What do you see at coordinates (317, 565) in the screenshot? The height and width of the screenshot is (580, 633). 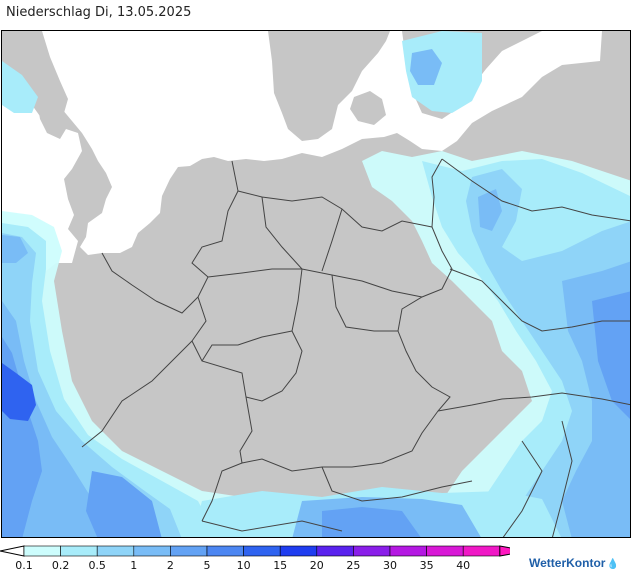 I see `legend-label: 20` at bounding box center [317, 565].